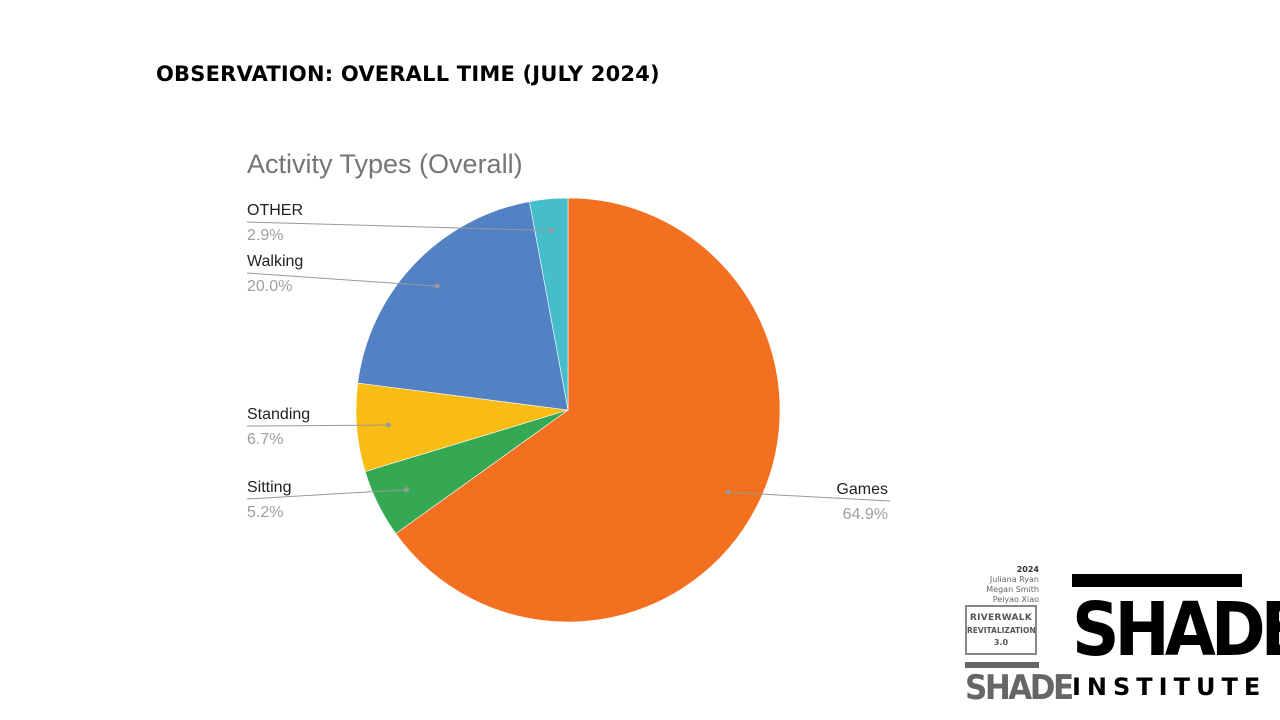 The height and width of the screenshot is (720, 1280). What do you see at coordinates (1002, 665) in the screenshot?
I see `small-logo-bar` at bounding box center [1002, 665].